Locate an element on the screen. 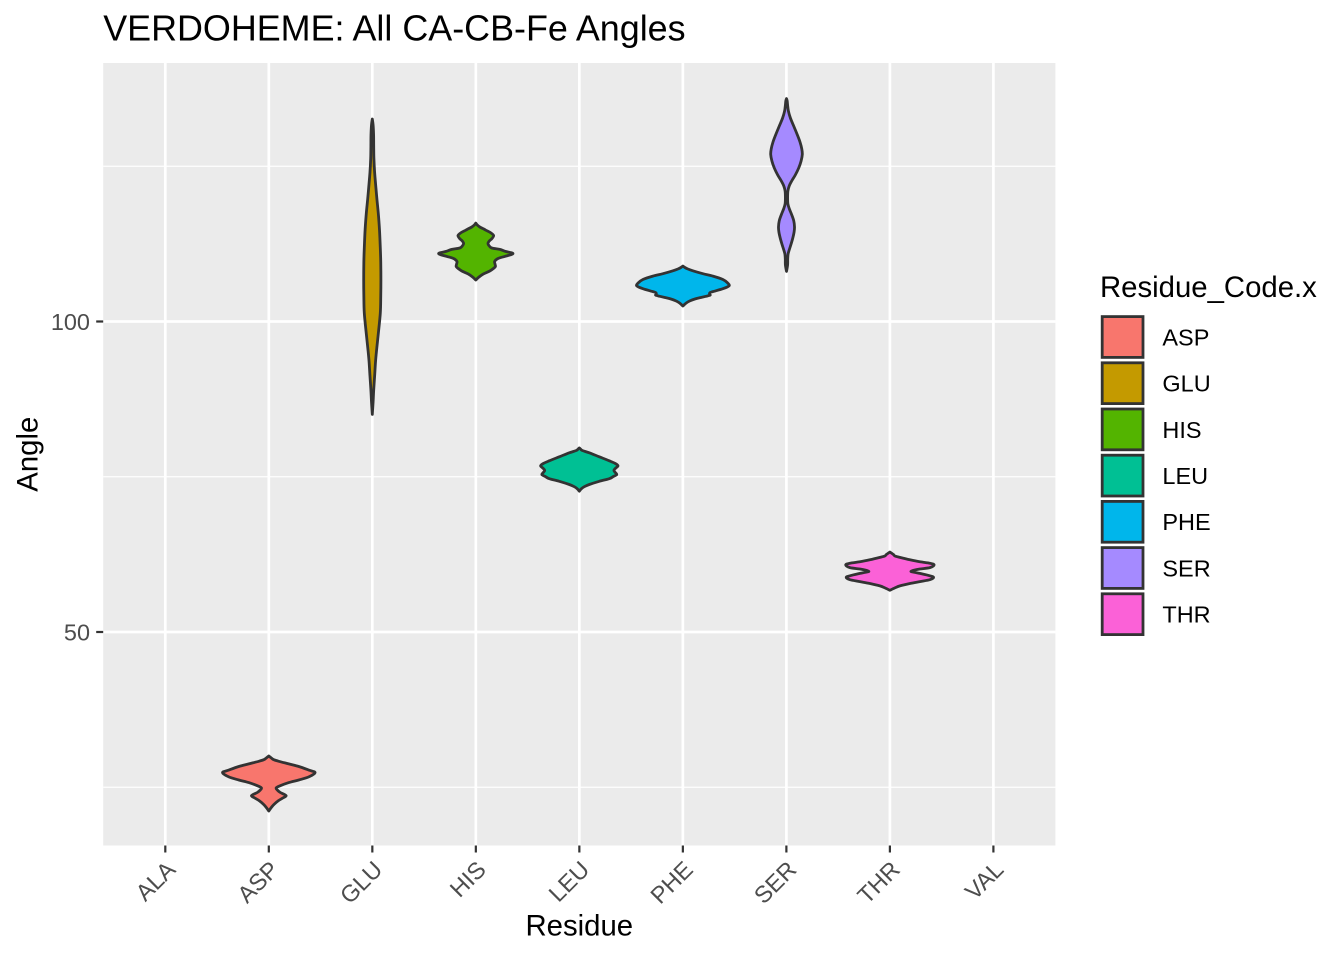 The width and height of the screenshot is (1344, 965). svg-text: VERDOHEME: All CA-CB-Fe Angles is located at coordinates (394, 29).